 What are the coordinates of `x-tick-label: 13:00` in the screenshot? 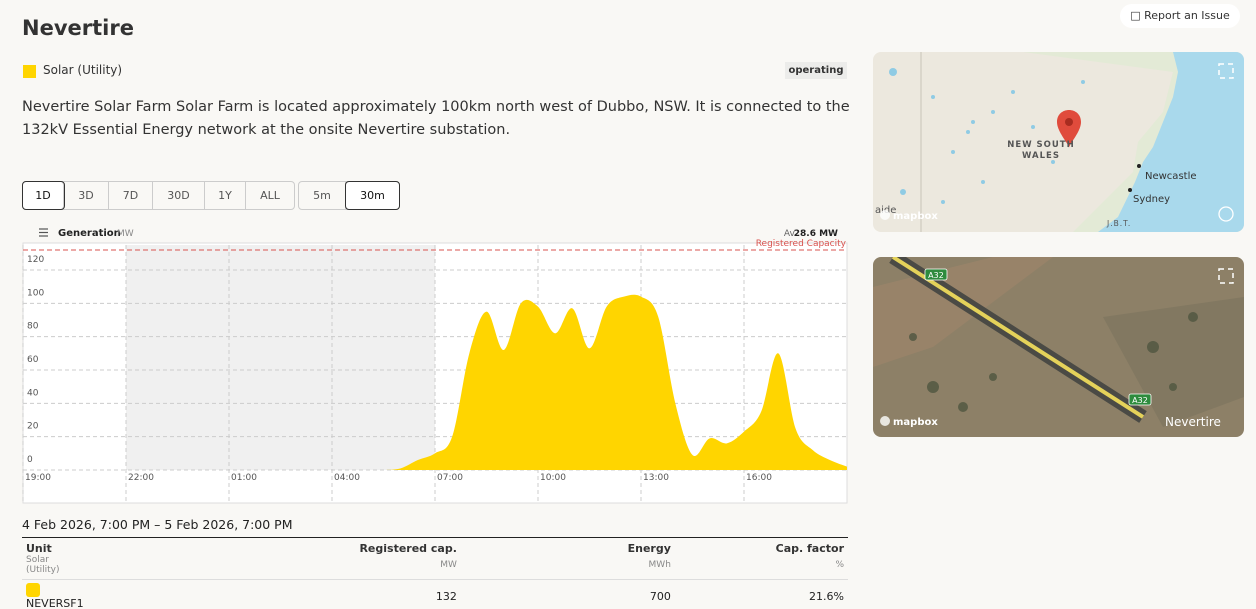 It's located at (656, 478).